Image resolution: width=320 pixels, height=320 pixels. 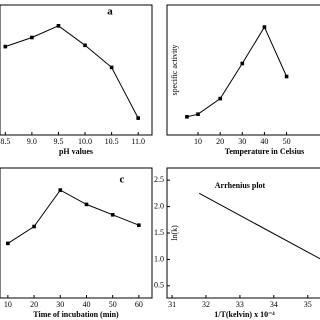 What do you see at coordinates (112, 141) in the screenshot?
I see `x-tick-label: 10.5` at bounding box center [112, 141].